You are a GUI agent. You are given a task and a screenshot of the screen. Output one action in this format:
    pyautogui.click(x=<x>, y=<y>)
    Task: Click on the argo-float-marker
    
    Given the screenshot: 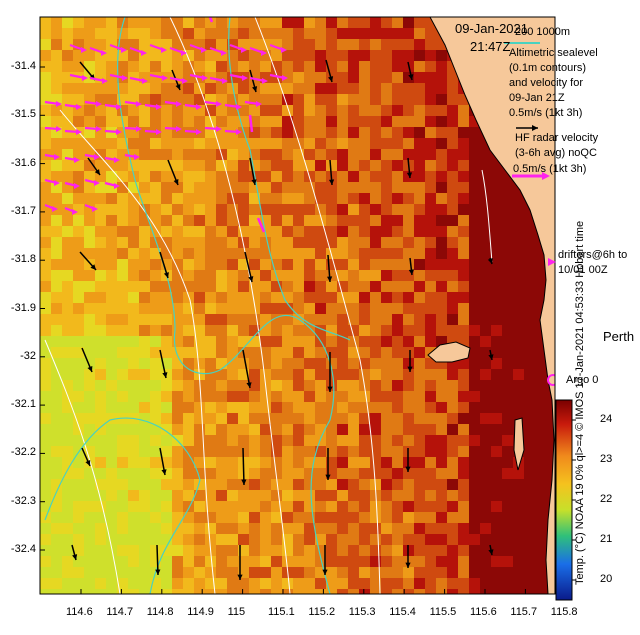 What is the action you would take?
    pyautogui.click(x=552, y=380)
    